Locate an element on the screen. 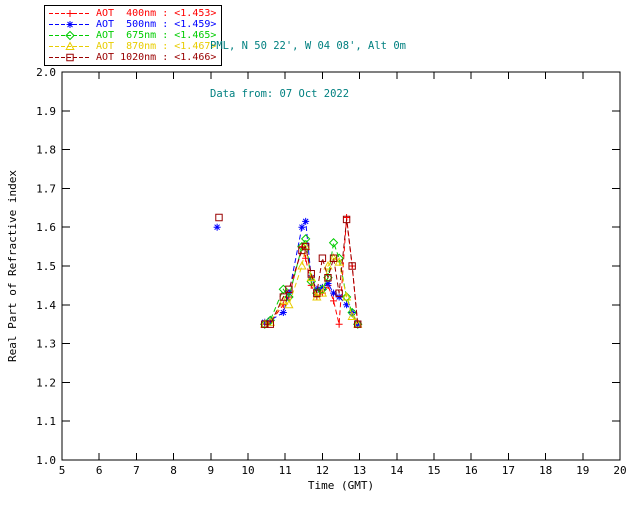  x-tick-label: 10 is located at coordinates (247, 470).